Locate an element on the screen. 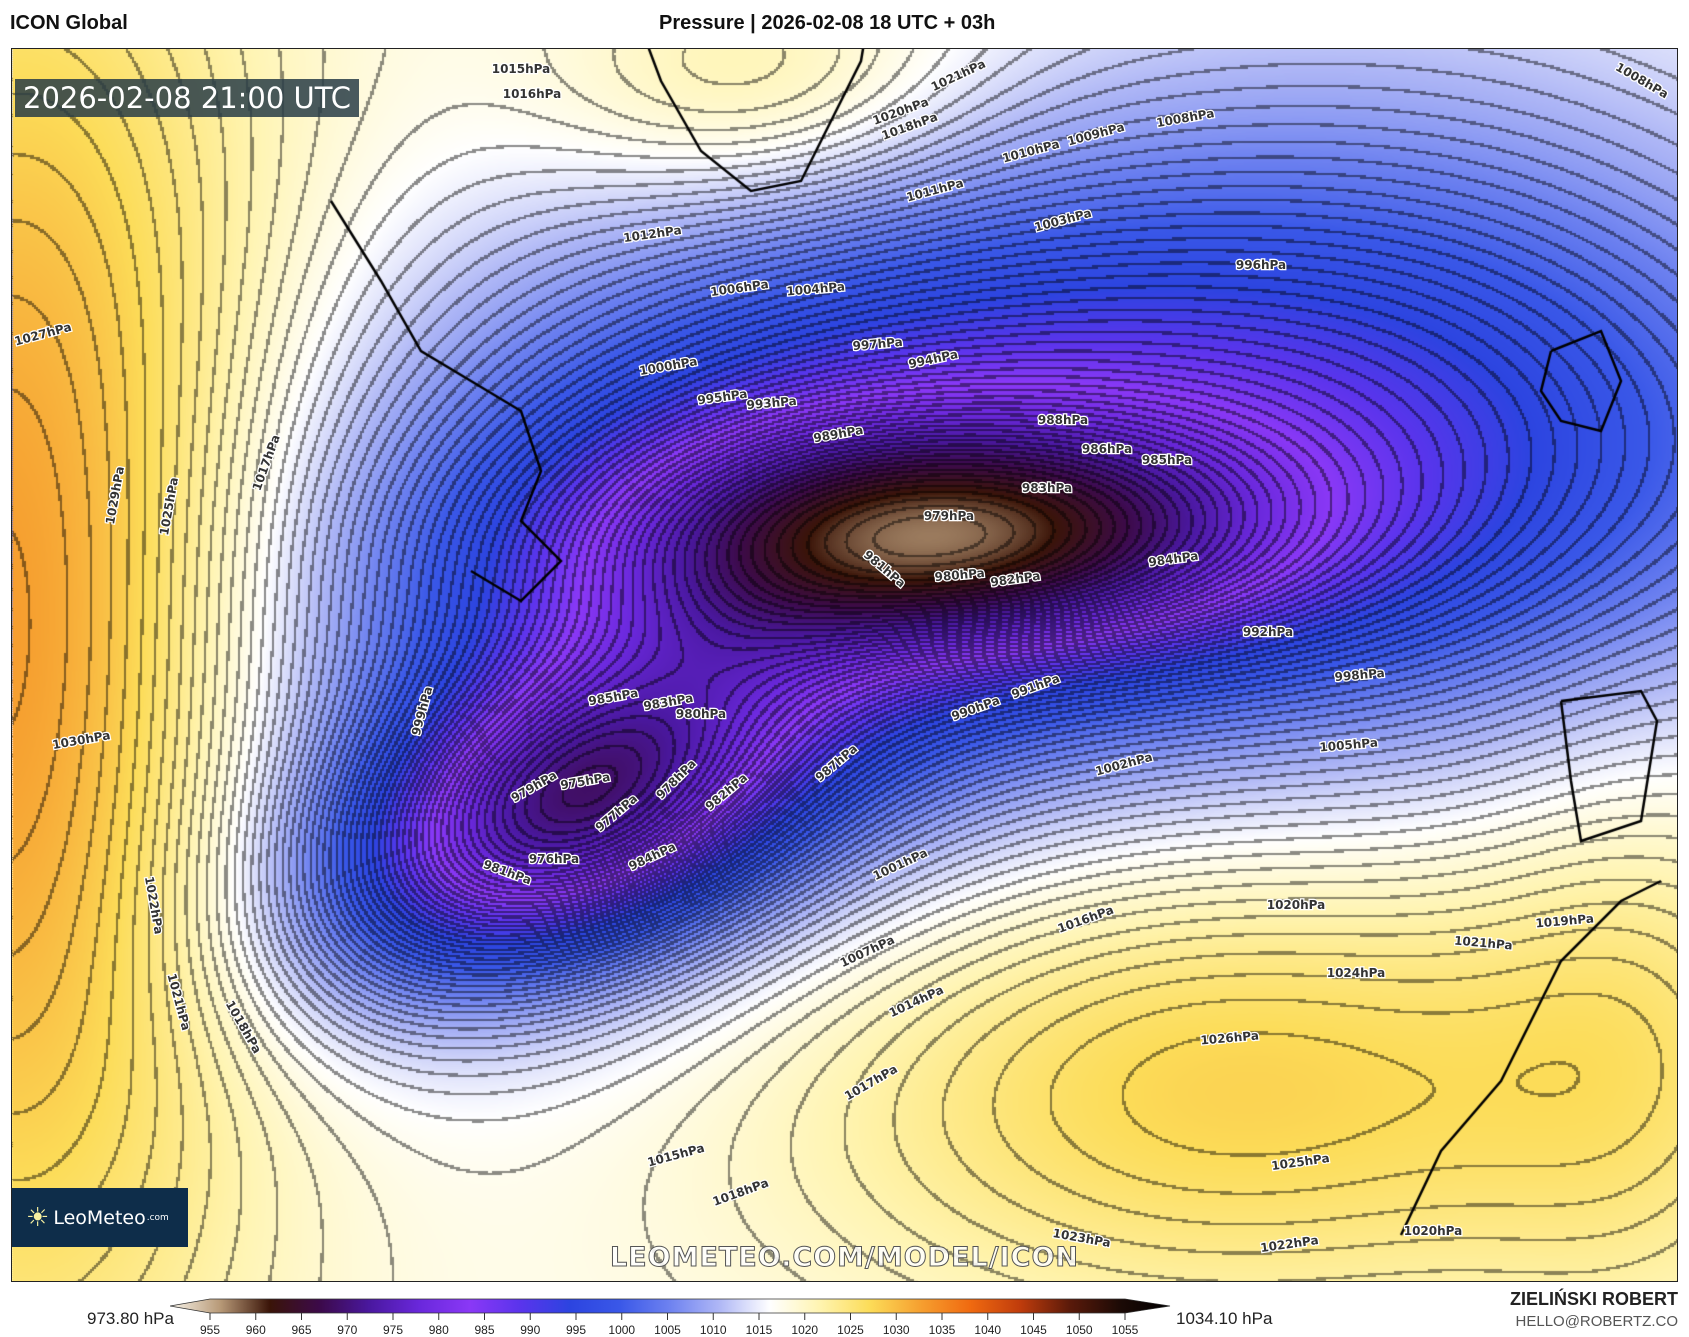 The height and width of the screenshot is (1337, 1689). colorbar-tick-label: 1010 is located at coordinates (713, 1330).